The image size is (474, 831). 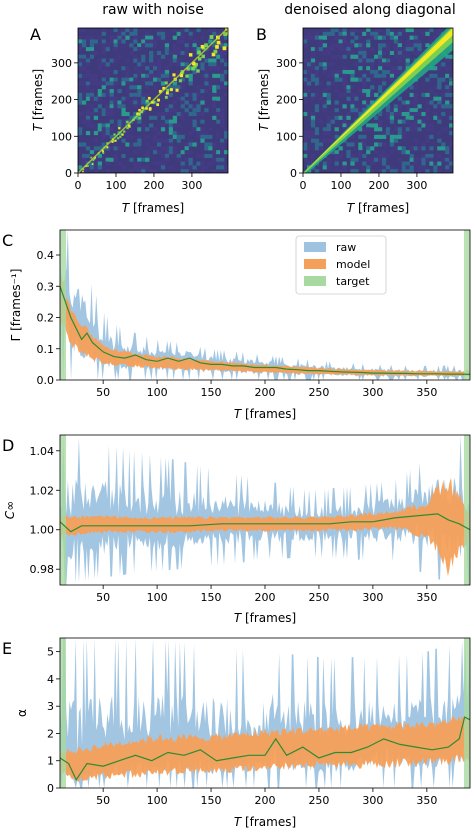 I want to click on panel-c-ylabel: Γ [frames⁻¹], so click(x=16, y=305).